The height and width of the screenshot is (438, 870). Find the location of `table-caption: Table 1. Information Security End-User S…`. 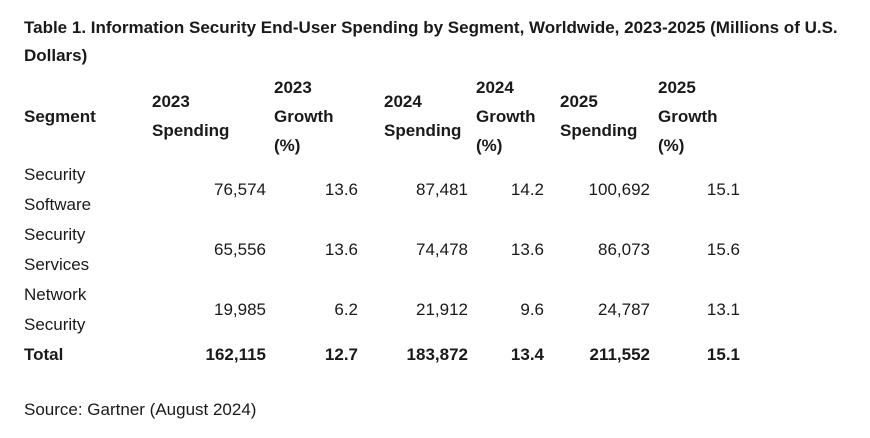

table-caption: Table 1. Information Security End-User S… is located at coordinates (431, 41).